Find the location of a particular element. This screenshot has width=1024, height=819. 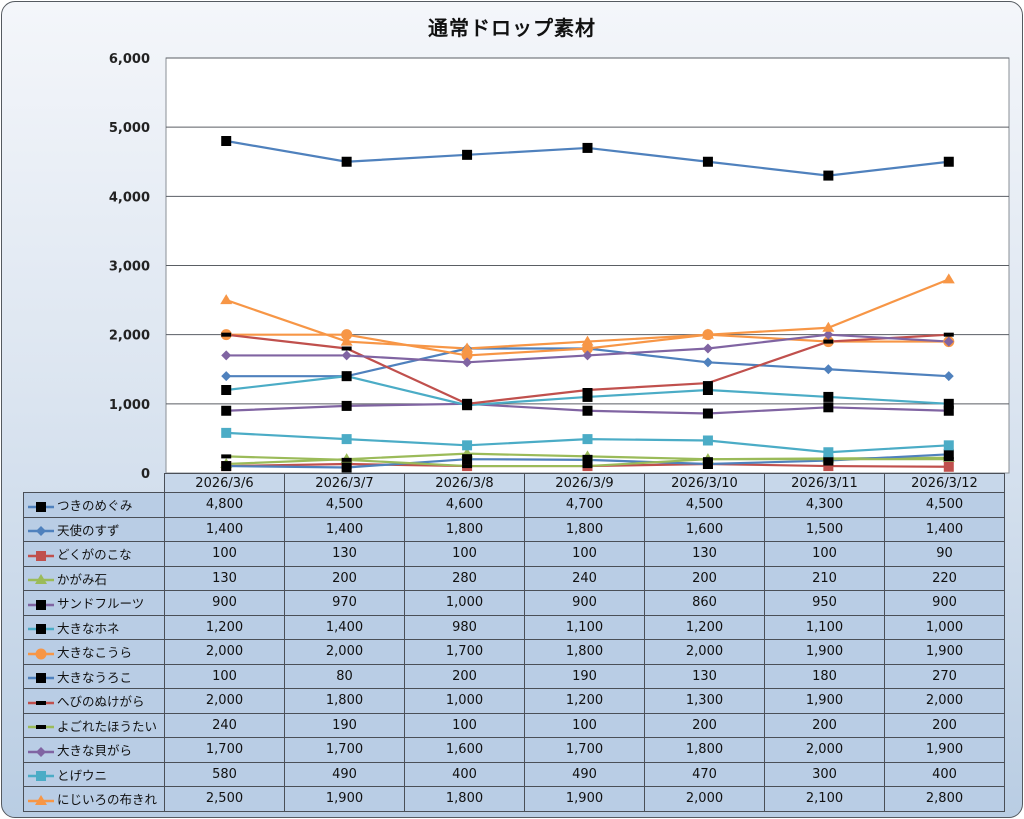

data-cell: 4,500 is located at coordinates (944, 505).